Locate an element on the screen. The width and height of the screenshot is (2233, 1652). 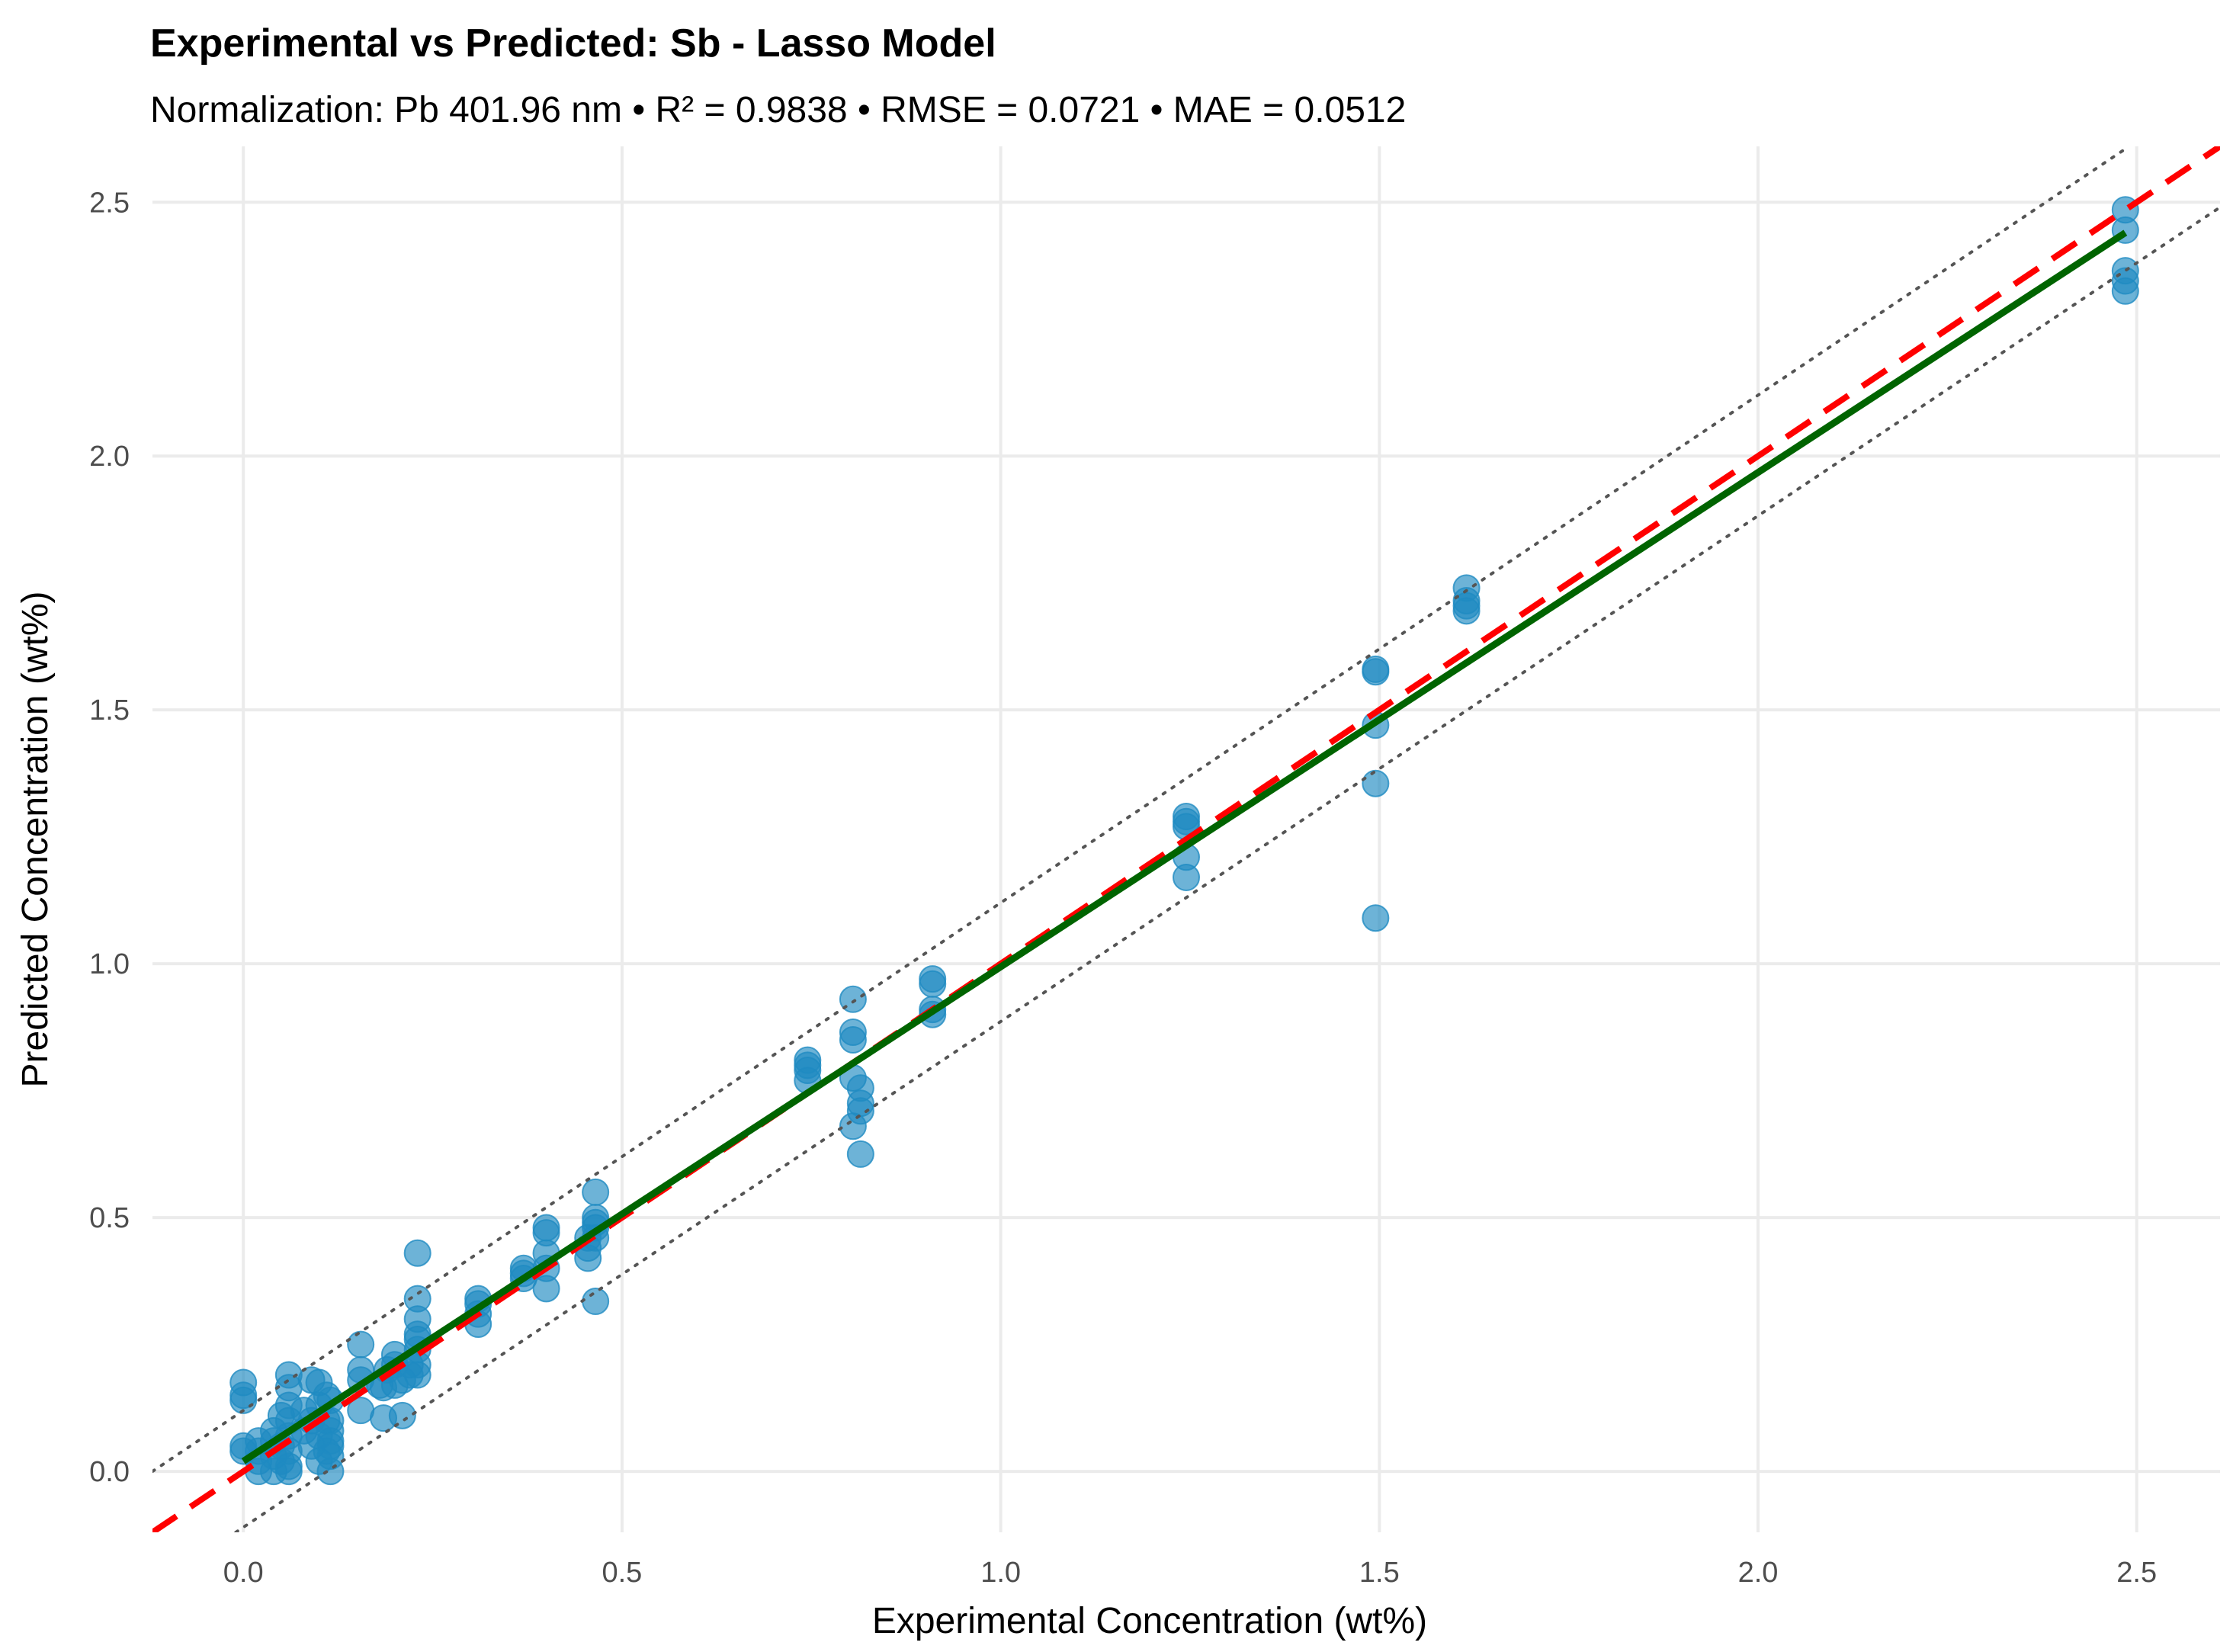
y-tick-label: 0.5 is located at coordinates (110, 1218).